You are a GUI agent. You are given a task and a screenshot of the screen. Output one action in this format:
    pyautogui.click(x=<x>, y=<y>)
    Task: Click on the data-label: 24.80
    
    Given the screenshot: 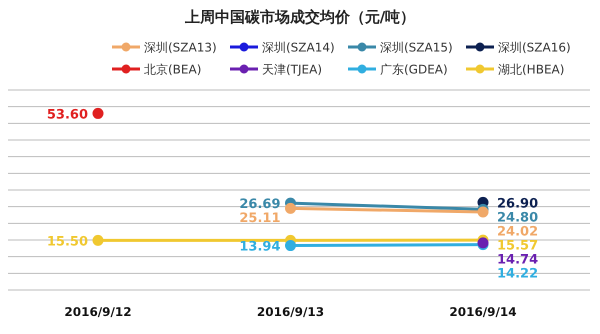 What is the action you would take?
    pyautogui.click(x=517, y=218)
    